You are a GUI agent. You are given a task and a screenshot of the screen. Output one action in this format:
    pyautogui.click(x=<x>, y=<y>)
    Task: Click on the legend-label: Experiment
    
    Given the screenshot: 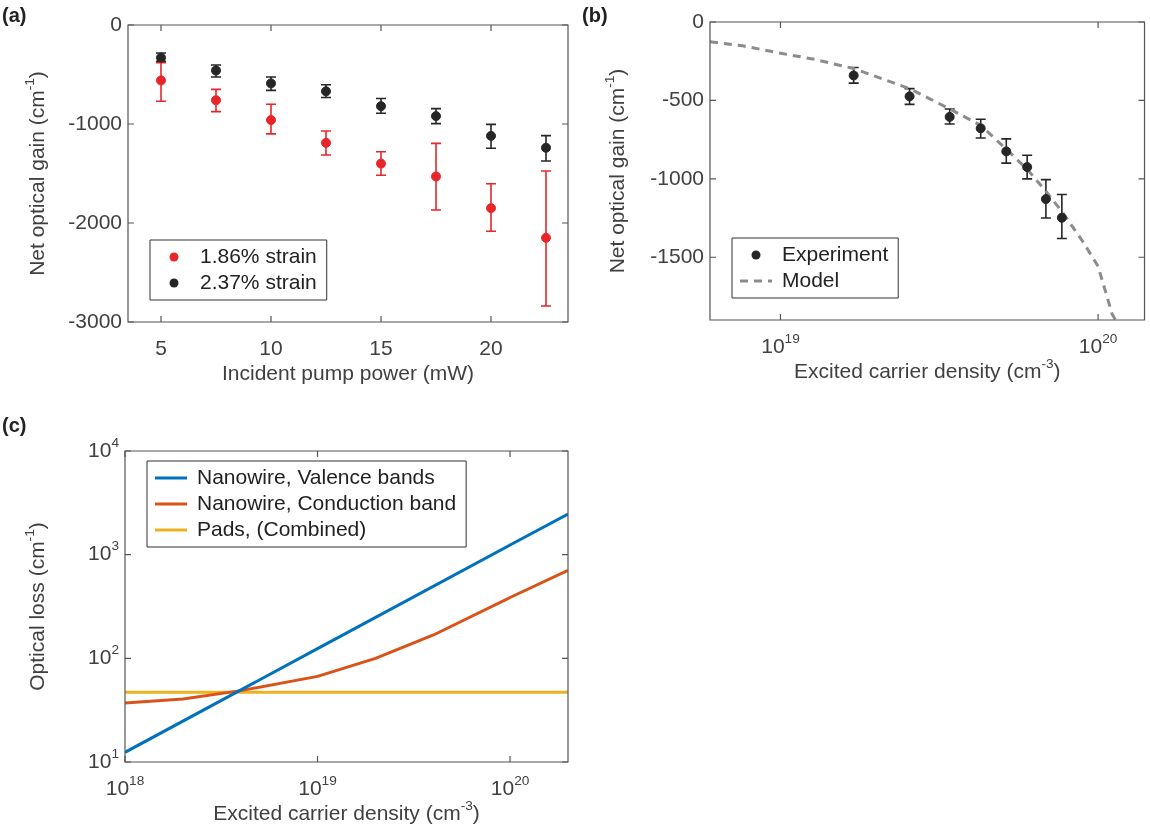 What is the action you would take?
    pyautogui.click(x=835, y=253)
    